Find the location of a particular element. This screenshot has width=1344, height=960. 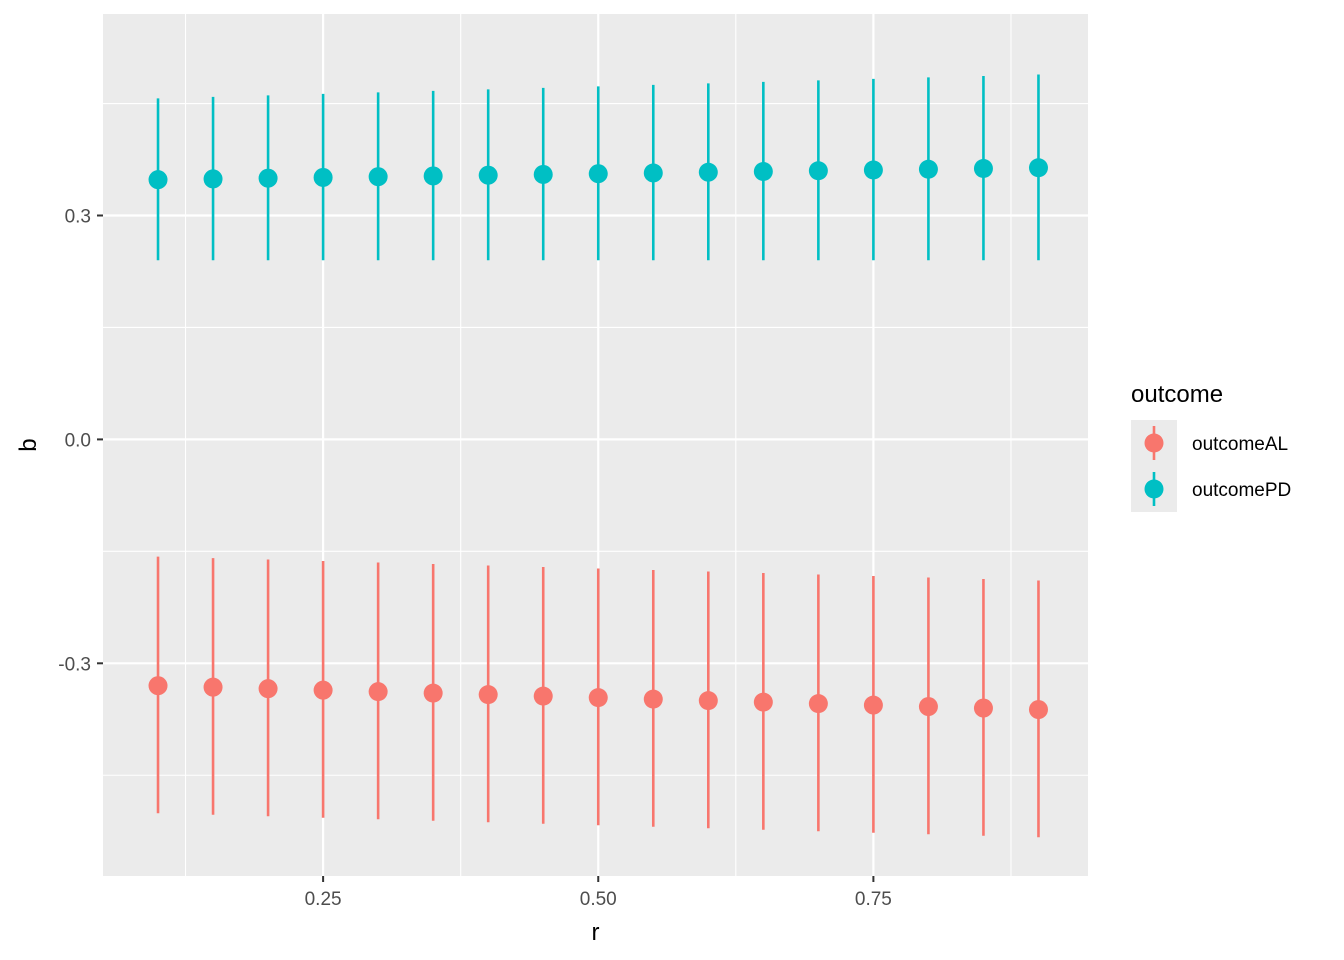

x-tick-label: 0.75 is located at coordinates (873, 899).